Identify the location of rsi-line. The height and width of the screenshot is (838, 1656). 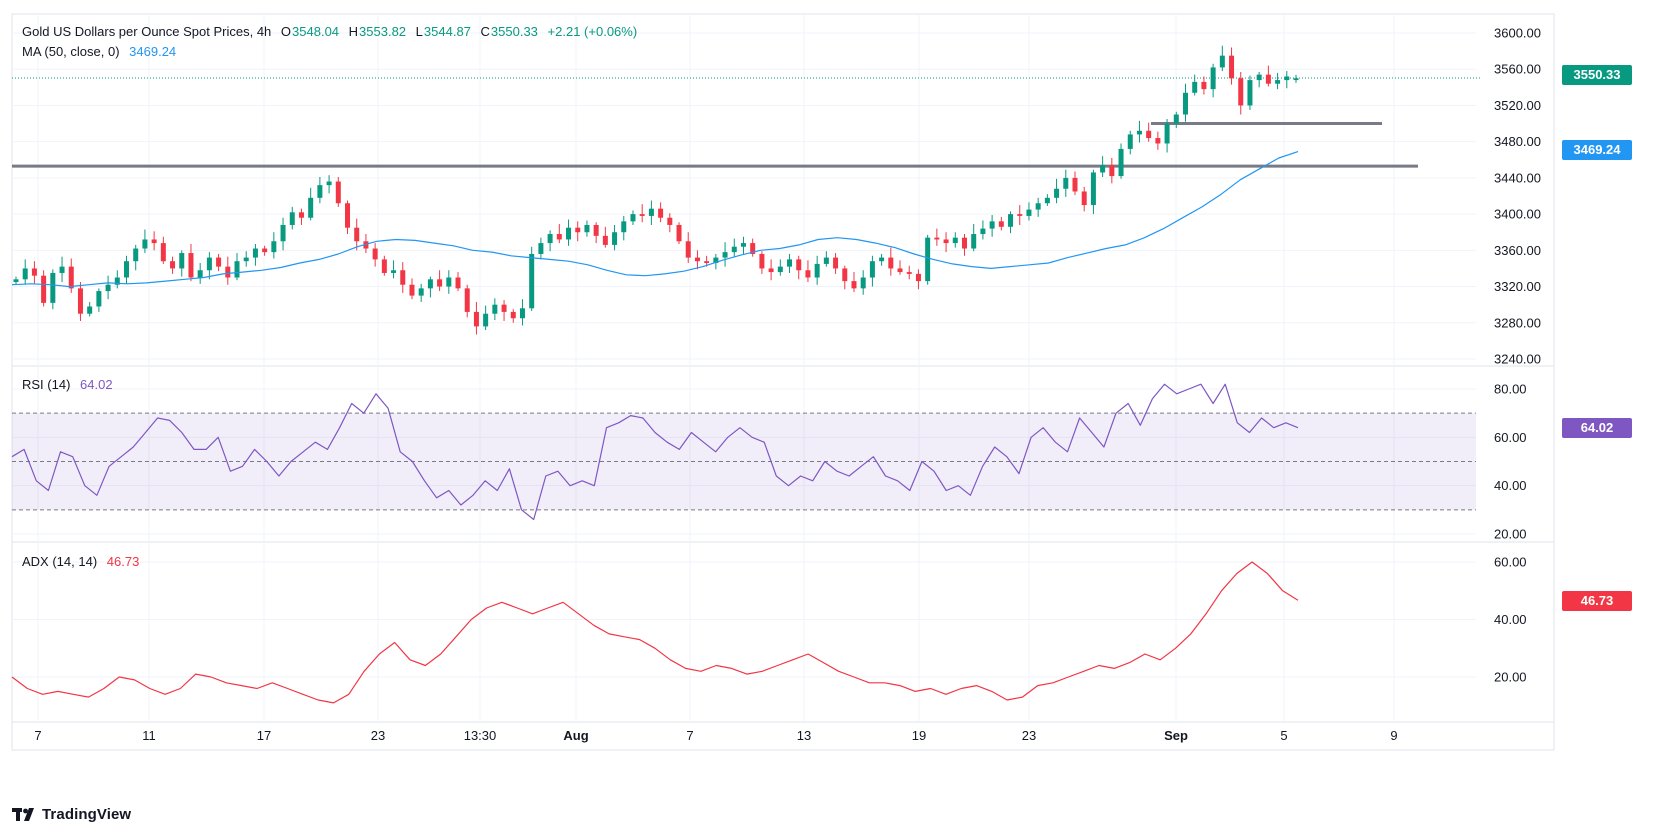
(655, 452).